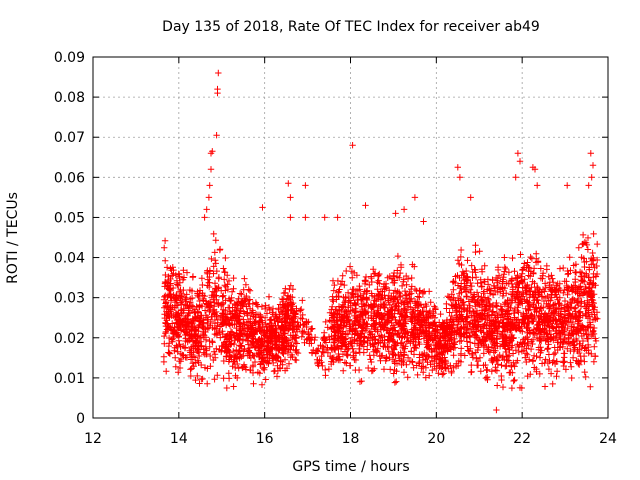 The height and width of the screenshot is (480, 640). Describe the element at coordinates (351, 439) in the screenshot. I see `x-tick-label: 18` at that location.